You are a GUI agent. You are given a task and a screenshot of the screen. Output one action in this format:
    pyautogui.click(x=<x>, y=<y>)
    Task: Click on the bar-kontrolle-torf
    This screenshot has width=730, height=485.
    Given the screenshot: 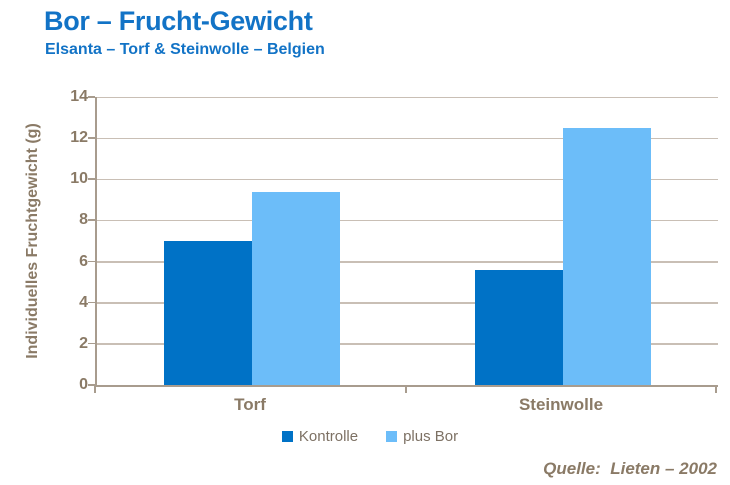 What is the action you would take?
    pyautogui.click(x=208, y=313)
    